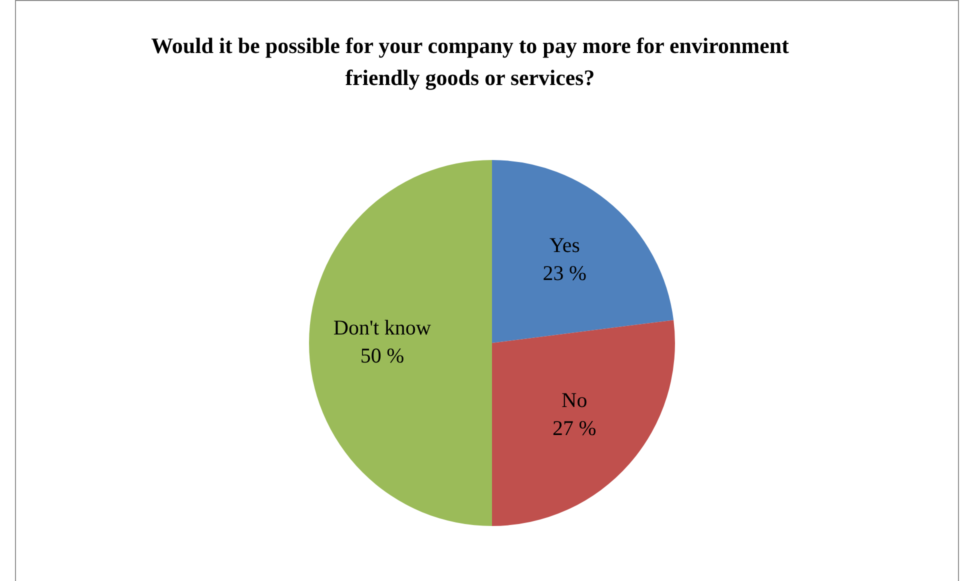 The width and height of the screenshot is (963, 581). Describe the element at coordinates (382, 356) in the screenshot. I see `data-label: 50 %` at that location.